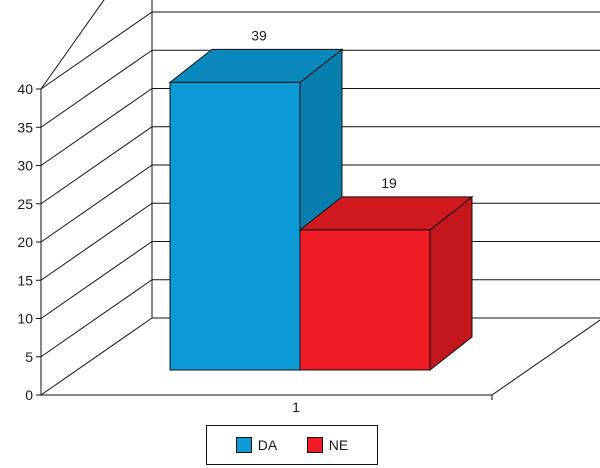 Image resolution: width=600 pixels, height=468 pixels. I want to click on legend-item-da: DA, so click(256, 445).